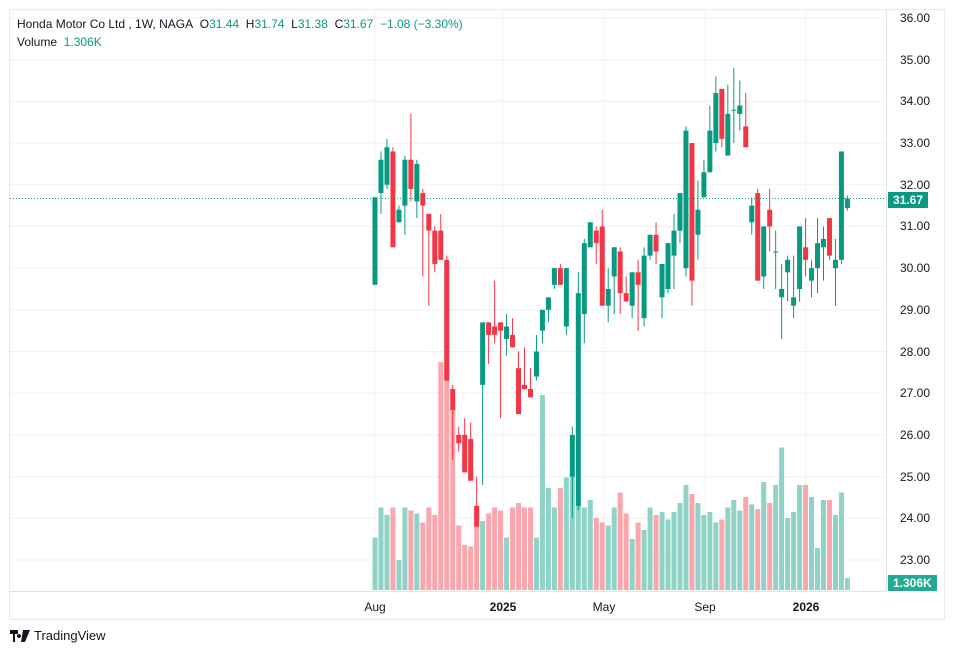 The width and height of the screenshot is (954, 654). Describe the element at coordinates (912, 583) in the screenshot. I see `volume-badge: 1.306K` at that location.